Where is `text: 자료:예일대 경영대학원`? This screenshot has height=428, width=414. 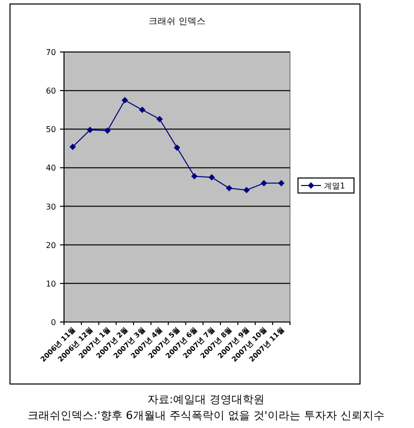 text: 자료:예일대 경영대학원 is located at coordinates (206, 399).